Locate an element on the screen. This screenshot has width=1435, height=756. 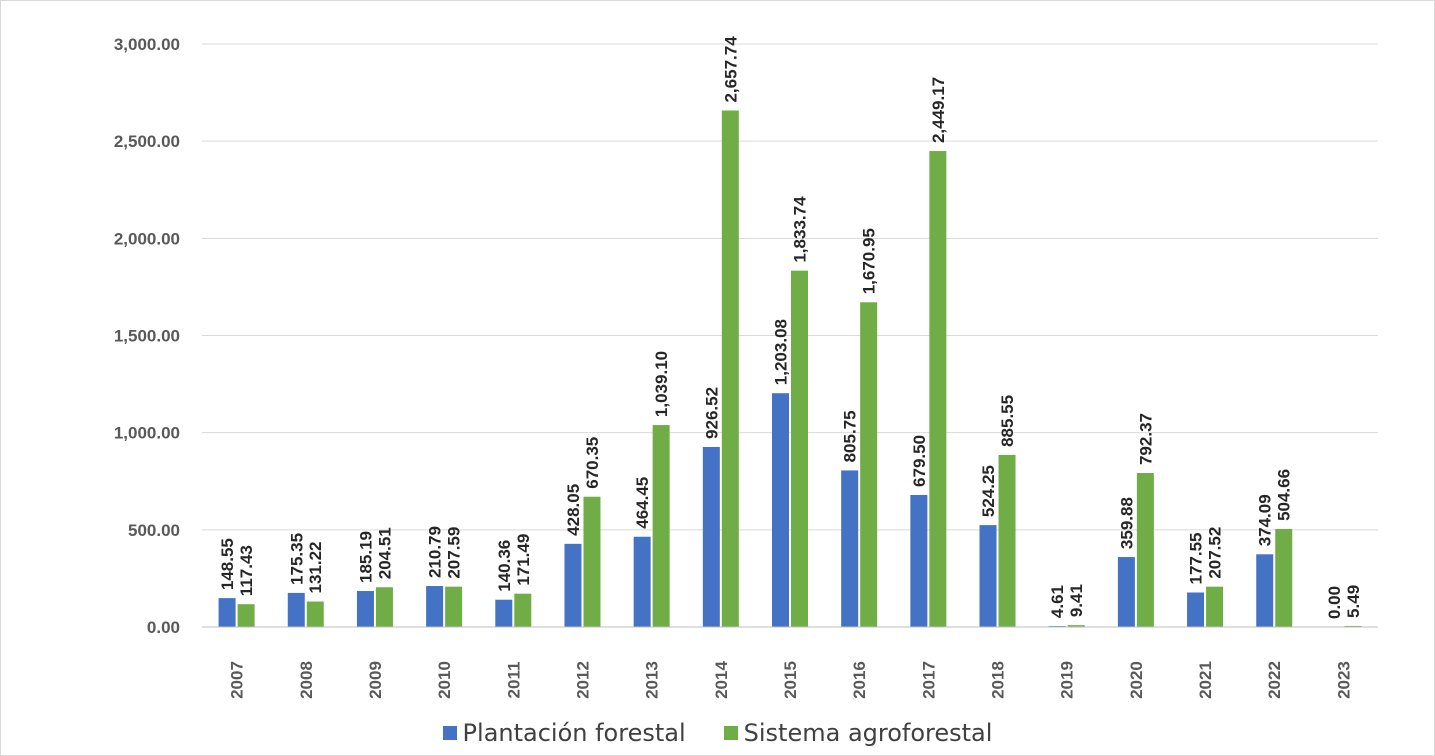
data-label: 177.55 is located at coordinates (1196, 558).